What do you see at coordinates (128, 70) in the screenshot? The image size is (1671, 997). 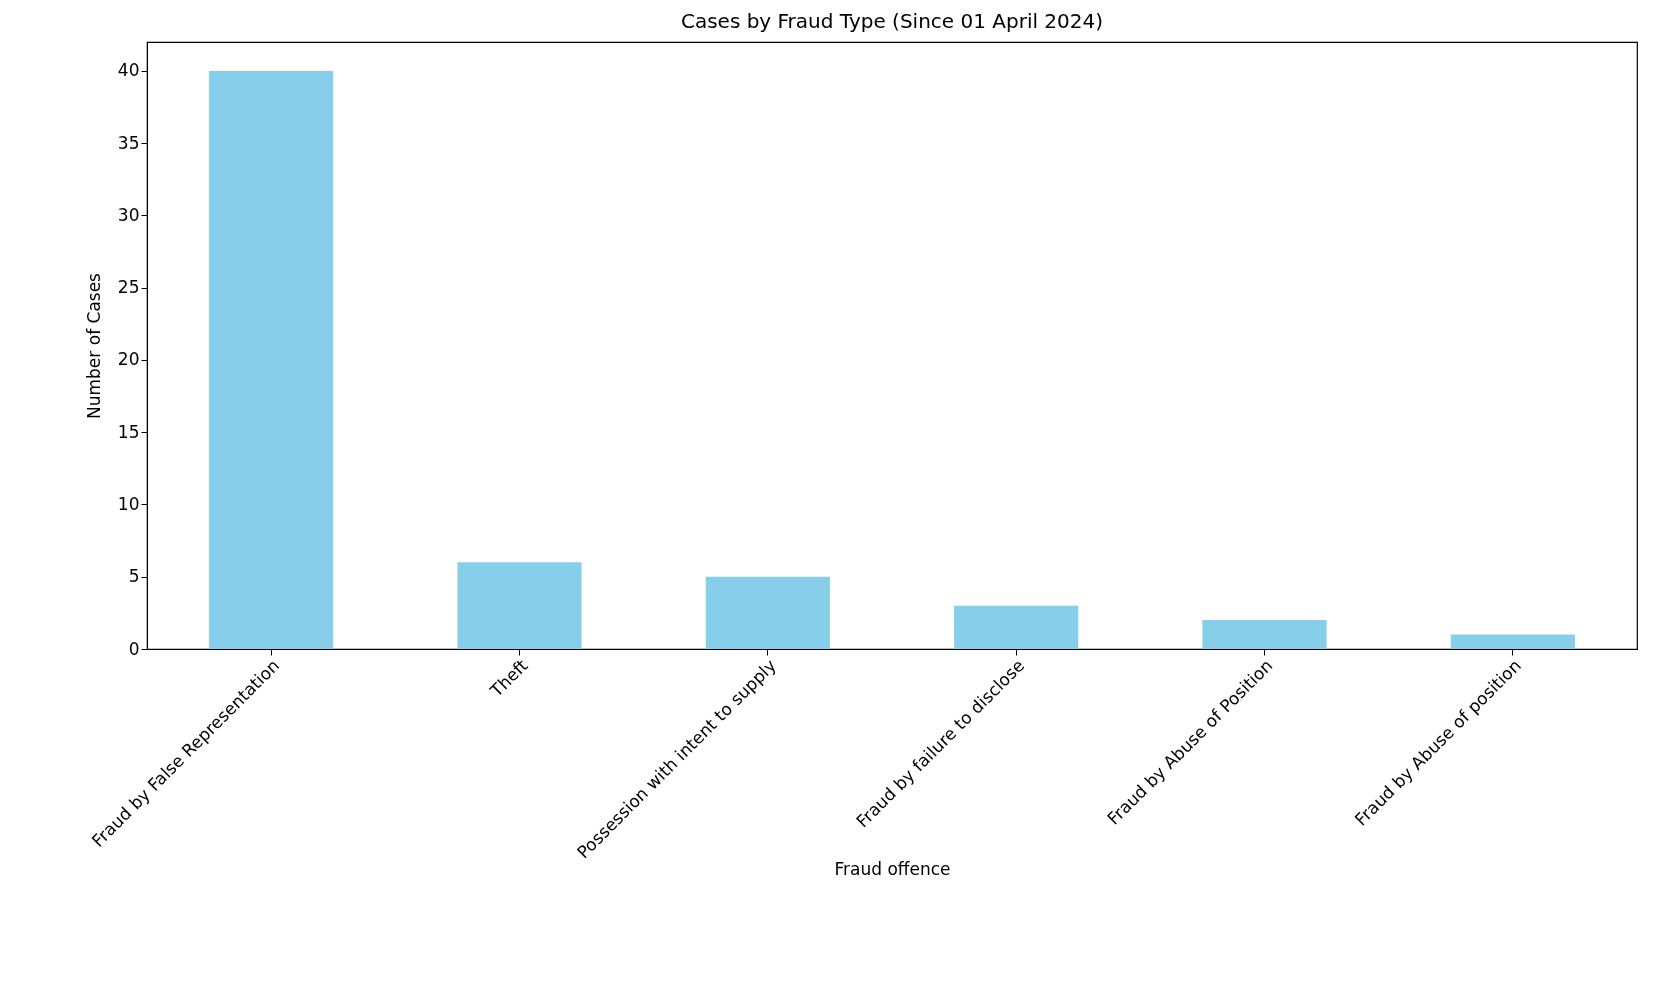 I see `y-tick-label: 40` at bounding box center [128, 70].